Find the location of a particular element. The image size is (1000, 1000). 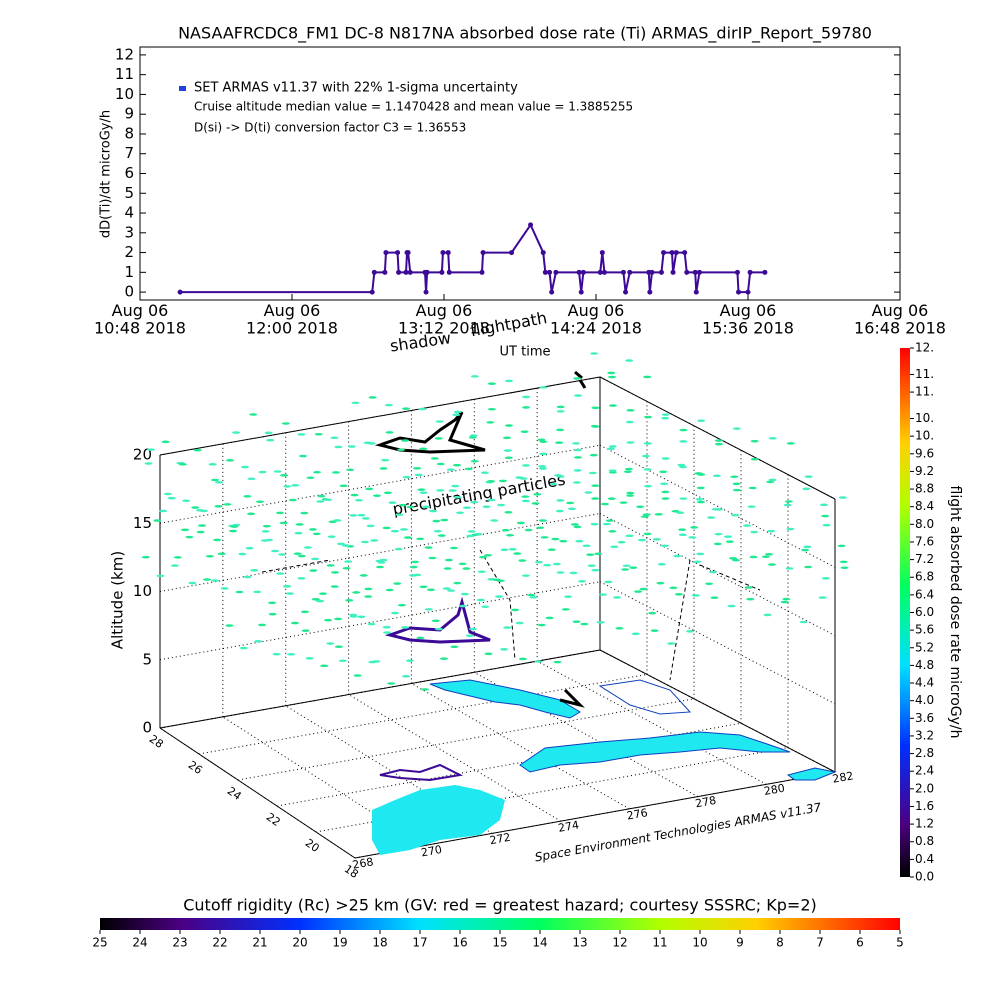

colorbar-tick-label: 10. is located at coordinates (924, 436).